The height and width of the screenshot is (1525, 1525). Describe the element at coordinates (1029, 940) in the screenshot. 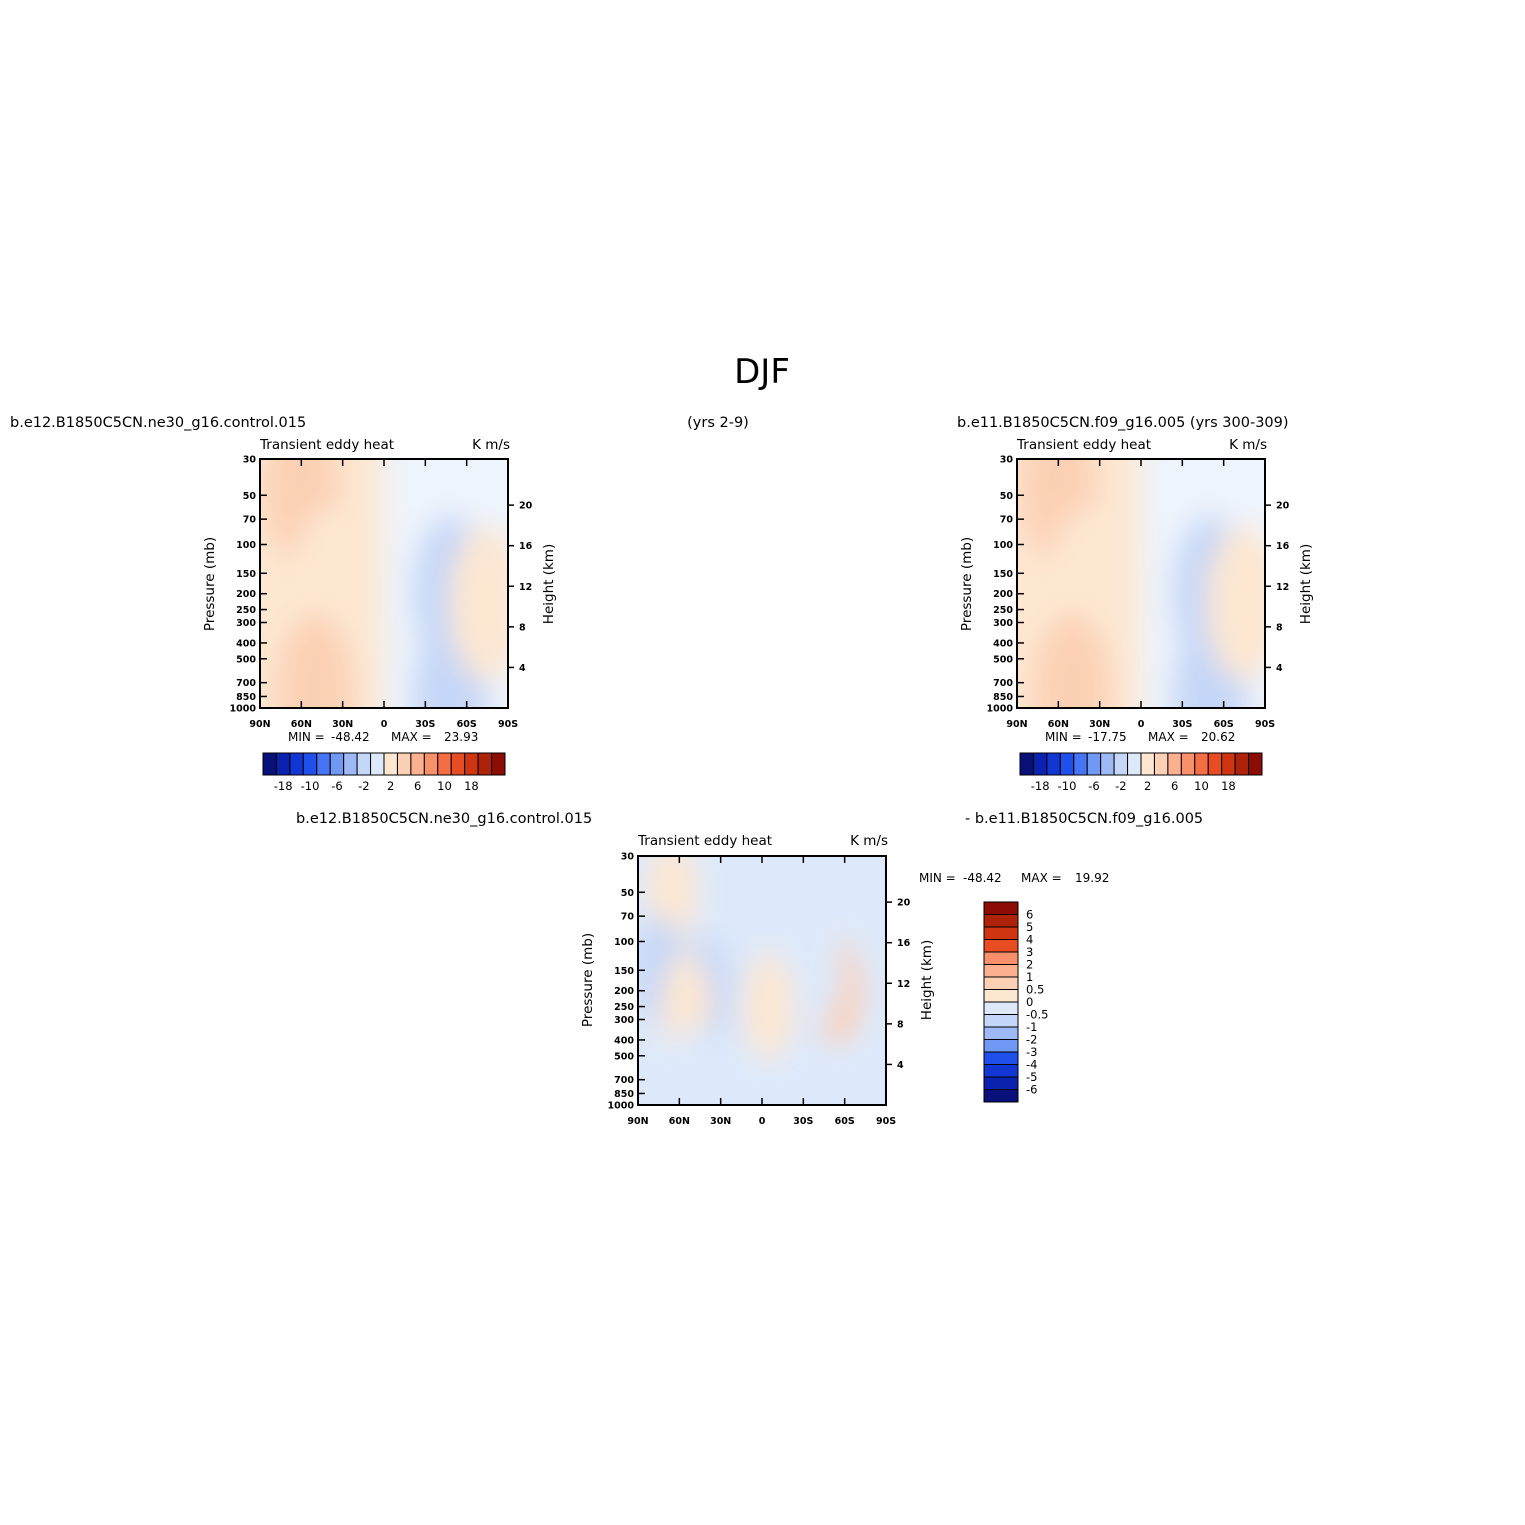

I see `colorbar-label: 4` at that location.